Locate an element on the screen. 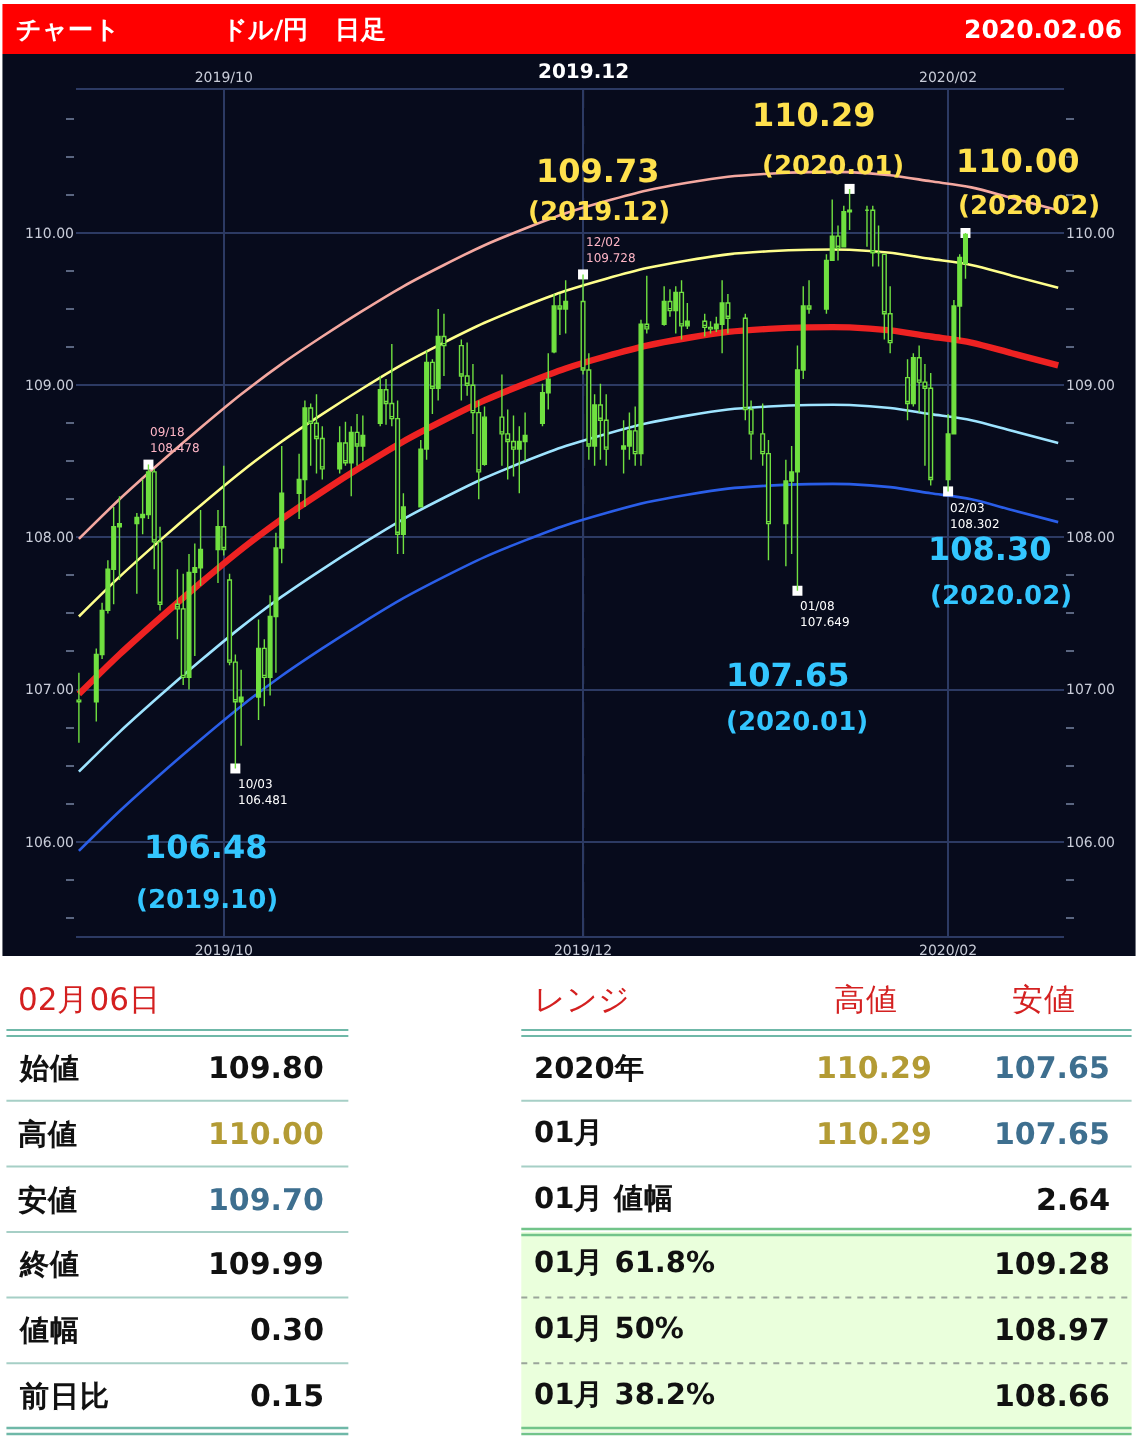 This screenshot has height=1442, width=1140. category-label: 01月 61.8% is located at coordinates (625, 1264).